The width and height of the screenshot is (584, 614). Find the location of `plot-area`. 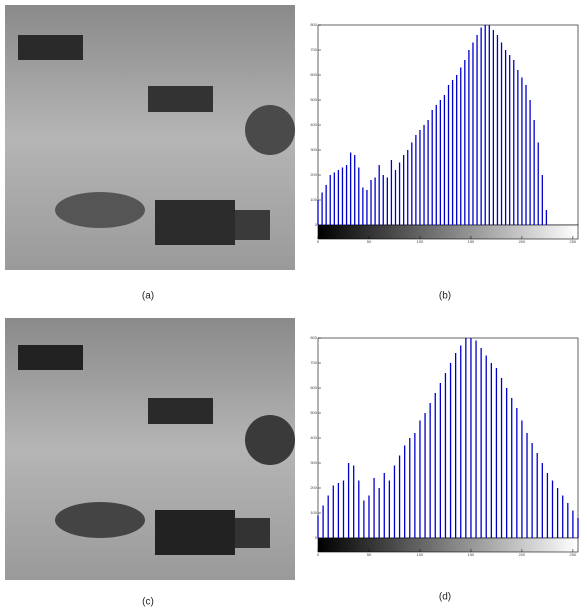

plot-area is located at coordinates (448, 438).